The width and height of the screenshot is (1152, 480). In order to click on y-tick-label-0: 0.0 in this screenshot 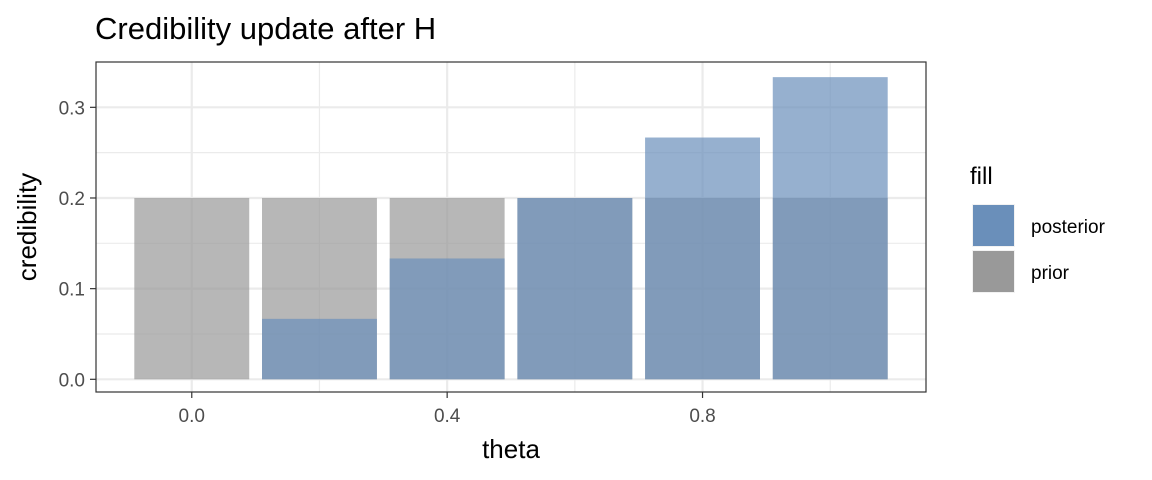, I will do `click(72, 380)`.